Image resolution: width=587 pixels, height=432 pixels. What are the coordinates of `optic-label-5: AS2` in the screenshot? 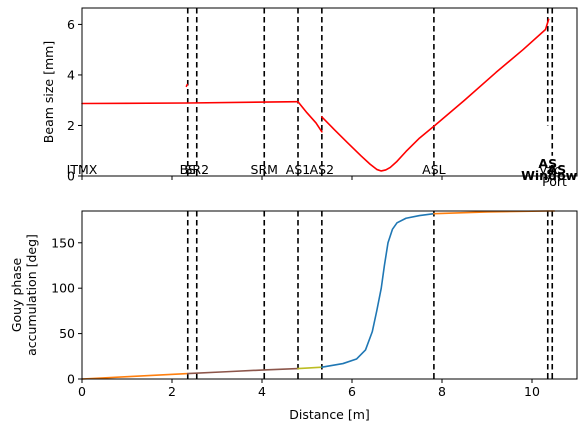 It's located at (322, 169).